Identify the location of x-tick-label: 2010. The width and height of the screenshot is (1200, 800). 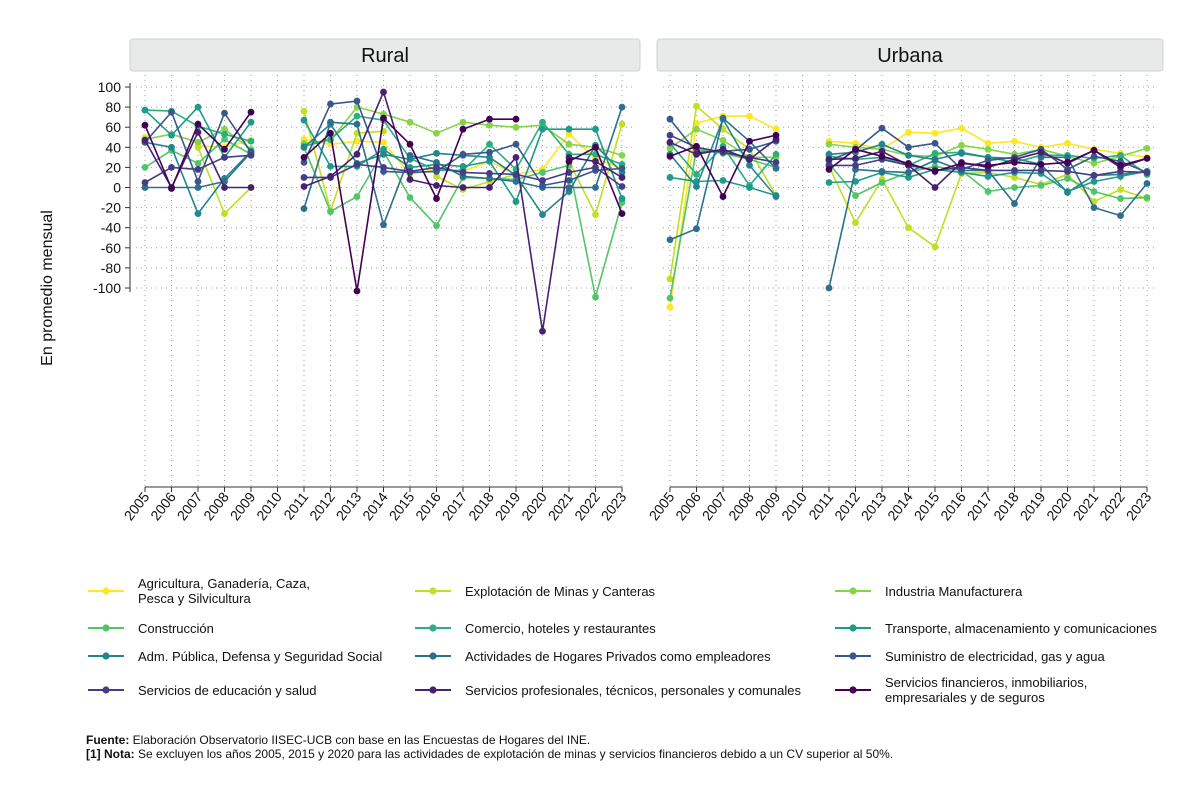
(269, 506).